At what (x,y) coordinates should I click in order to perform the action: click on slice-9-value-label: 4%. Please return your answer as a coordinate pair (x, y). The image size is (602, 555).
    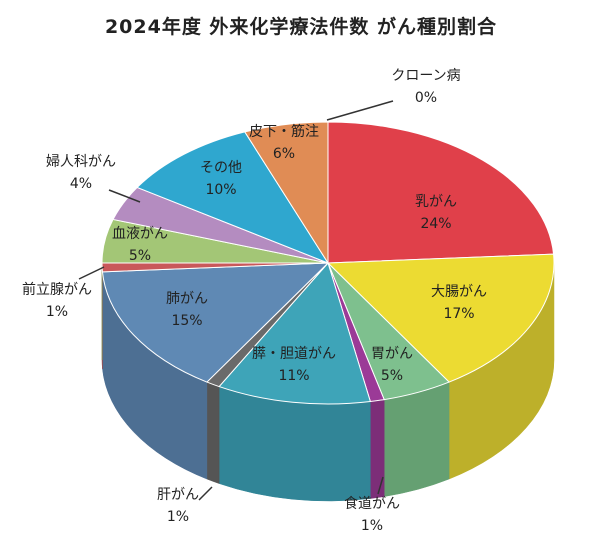
    Looking at the image, I should click on (81, 184).